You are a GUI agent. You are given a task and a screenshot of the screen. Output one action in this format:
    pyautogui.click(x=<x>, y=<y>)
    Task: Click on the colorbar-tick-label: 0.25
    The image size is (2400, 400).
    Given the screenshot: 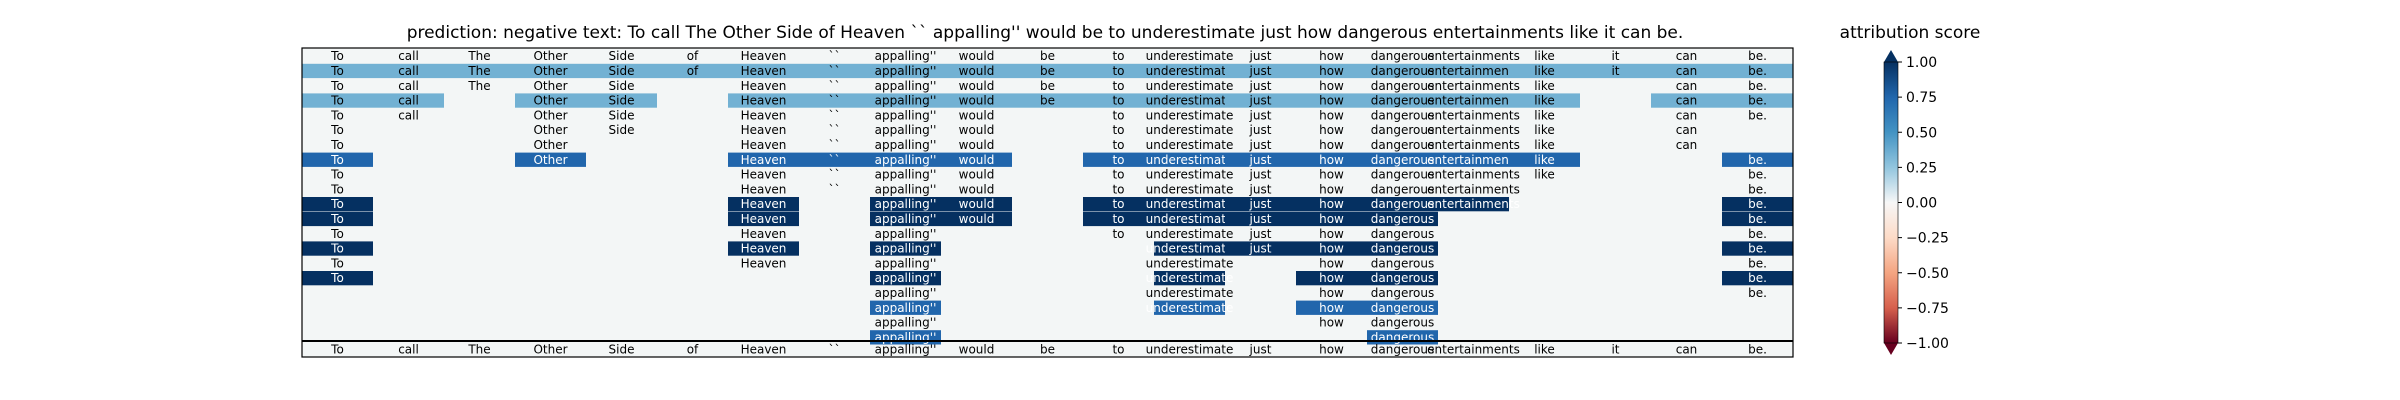 What is the action you would take?
    pyautogui.click(x=1921, y=168)
    